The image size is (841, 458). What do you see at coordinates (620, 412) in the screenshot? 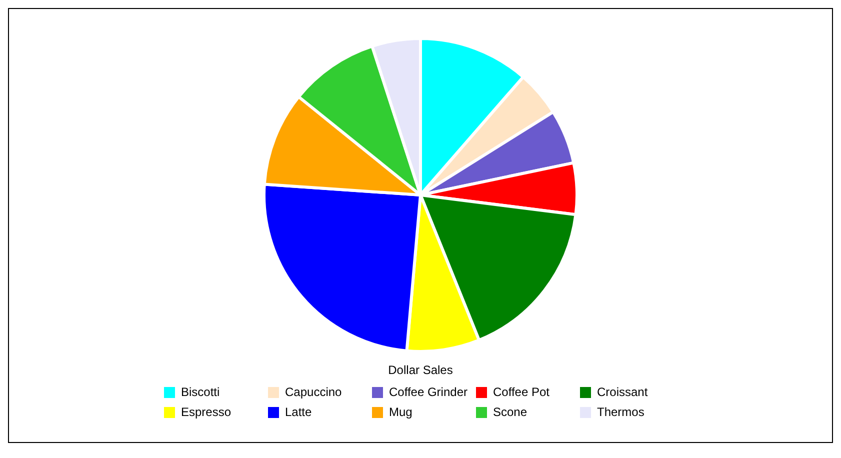
I see `legend-label: Thermos` at bounding box center [620, 412].